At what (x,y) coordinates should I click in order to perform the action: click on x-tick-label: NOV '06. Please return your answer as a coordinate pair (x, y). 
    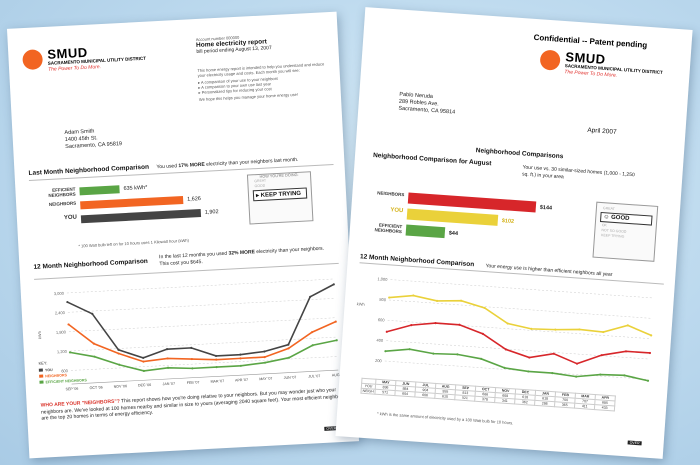
    Looking at the image, I should click on (121, 386).